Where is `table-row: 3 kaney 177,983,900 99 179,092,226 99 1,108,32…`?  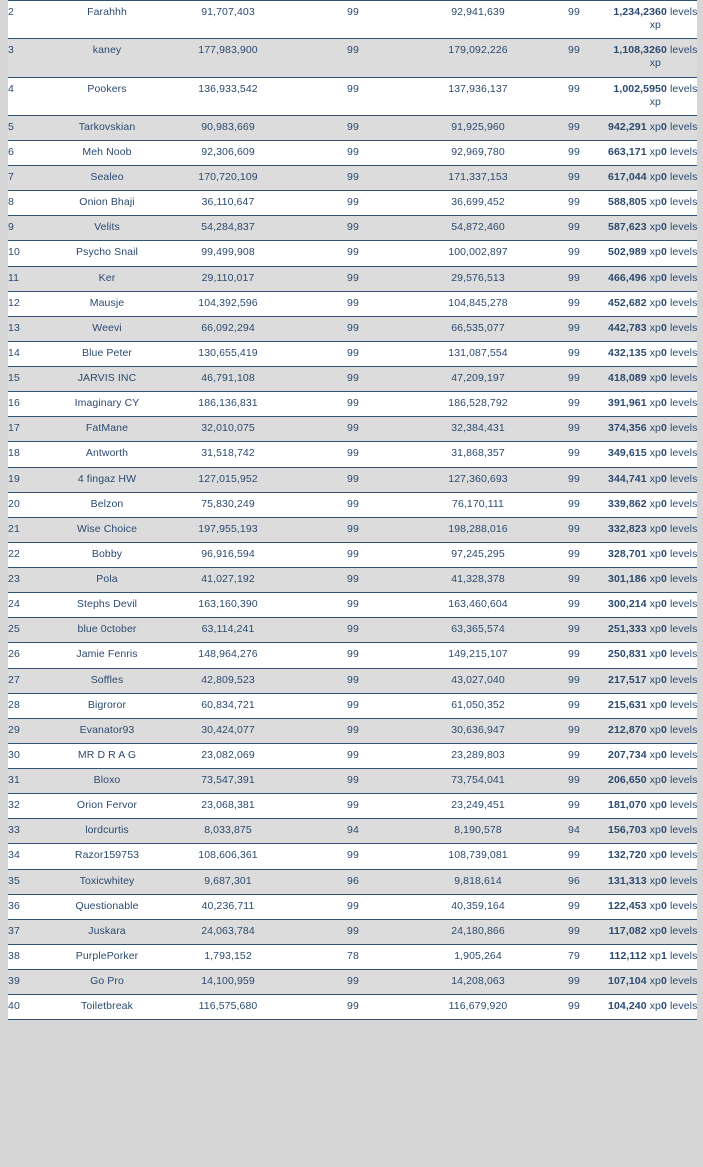
table-row: 3 kaney 177,983,900 99 179,092,226 99 1,108,32… is located at coordinates (352, 57).